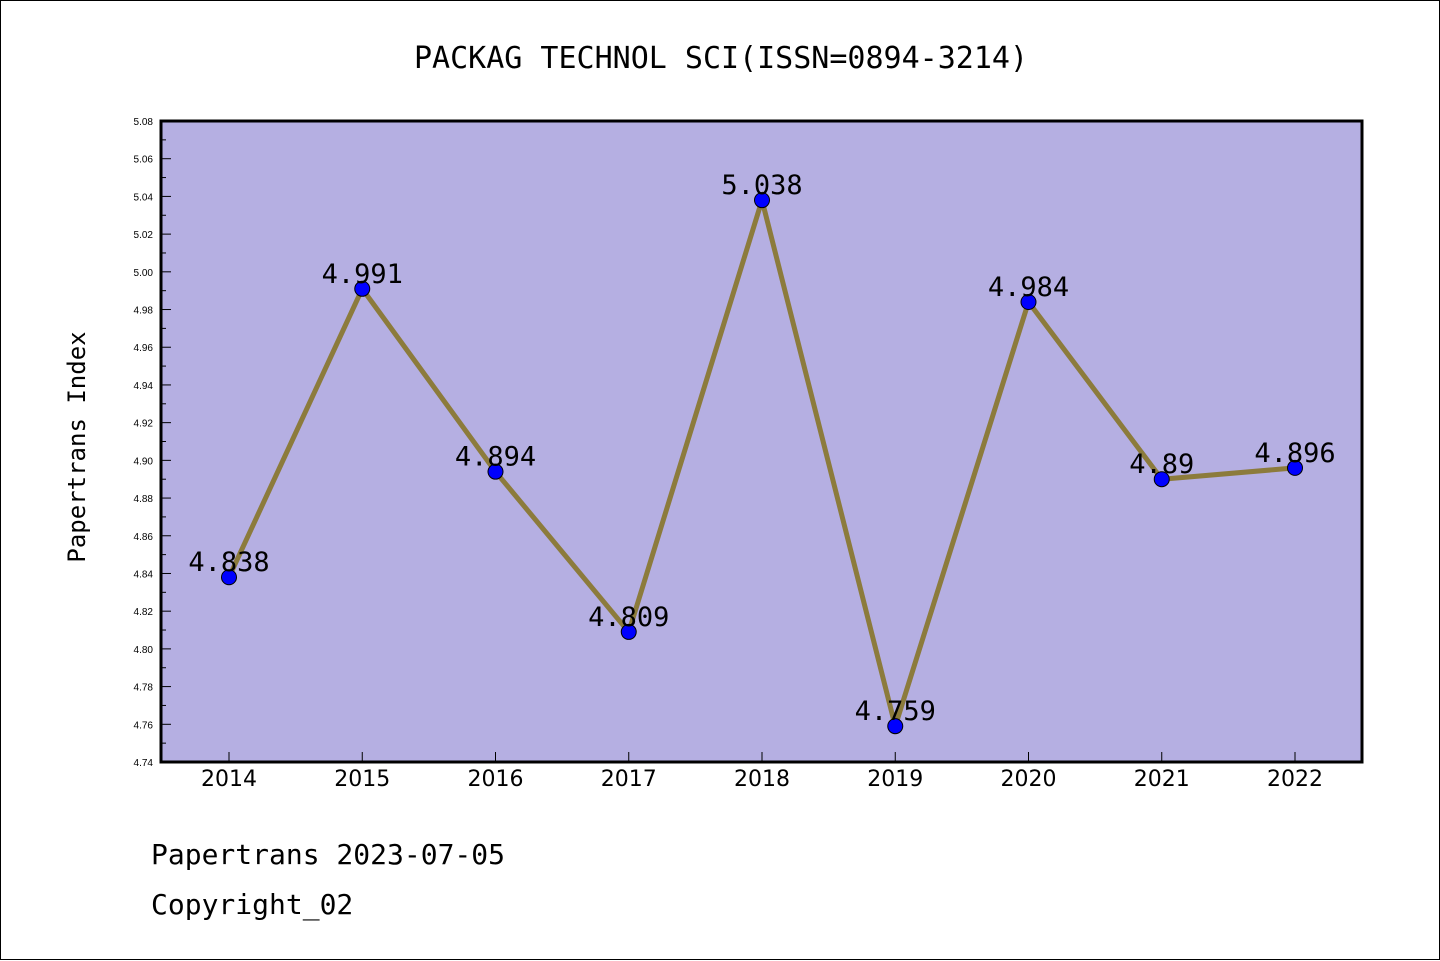 The width and height of the screenshot is (1440, 961). What do you see at coordinates (144, 235) in the screenshot?
I see `y-tick-label: 5.02` at bounding box center [144, 235].